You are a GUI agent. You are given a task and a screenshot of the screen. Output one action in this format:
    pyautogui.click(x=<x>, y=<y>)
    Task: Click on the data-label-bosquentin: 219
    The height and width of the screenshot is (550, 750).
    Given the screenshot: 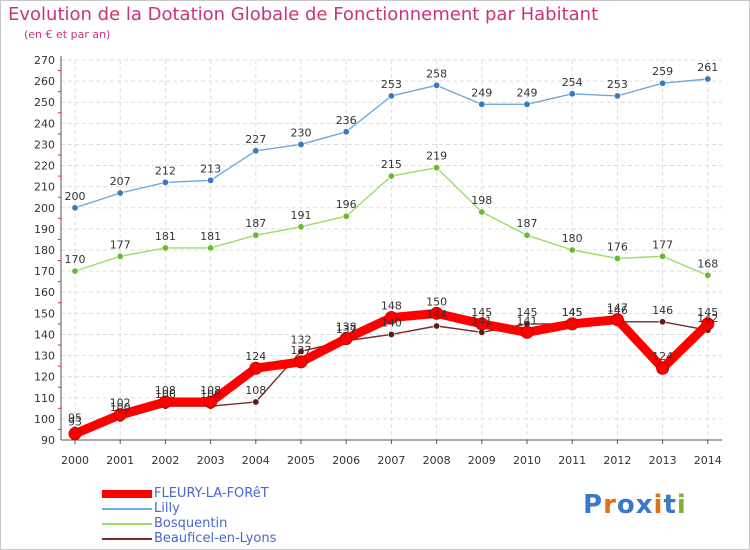 What is the action you would take?
    pyautogui.click(x=436, y=156)
    